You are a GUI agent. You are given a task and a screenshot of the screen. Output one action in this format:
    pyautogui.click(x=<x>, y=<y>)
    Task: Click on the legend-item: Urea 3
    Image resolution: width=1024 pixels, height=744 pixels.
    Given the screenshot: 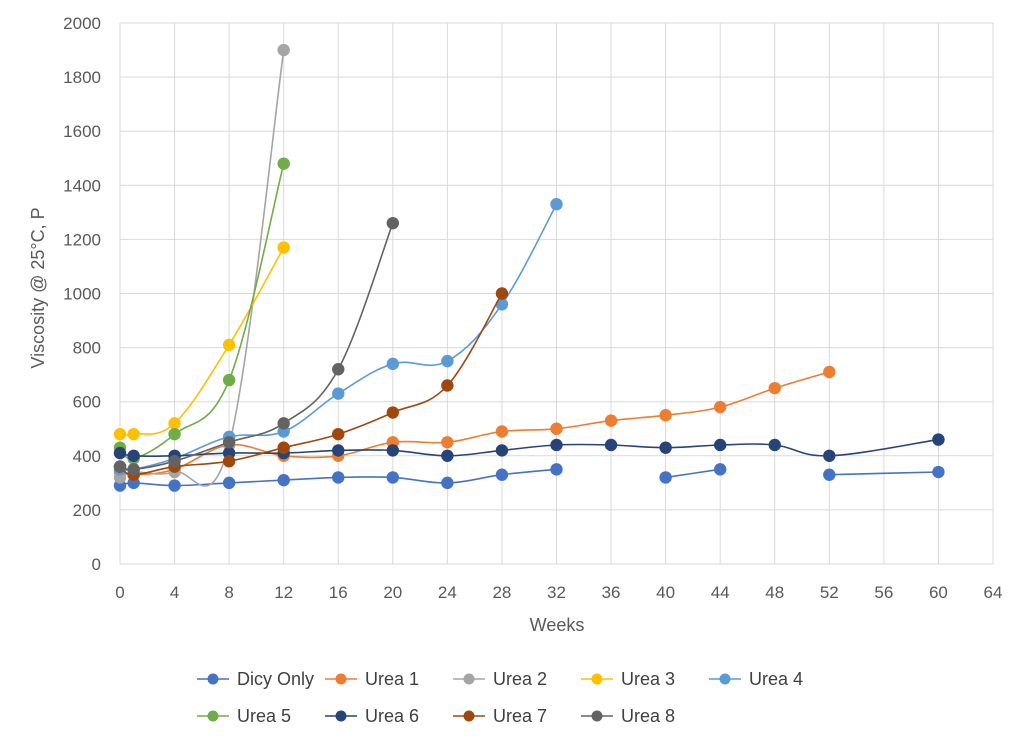 What is the action you would take?
    pyautogui.click(x=628, y=679)
    